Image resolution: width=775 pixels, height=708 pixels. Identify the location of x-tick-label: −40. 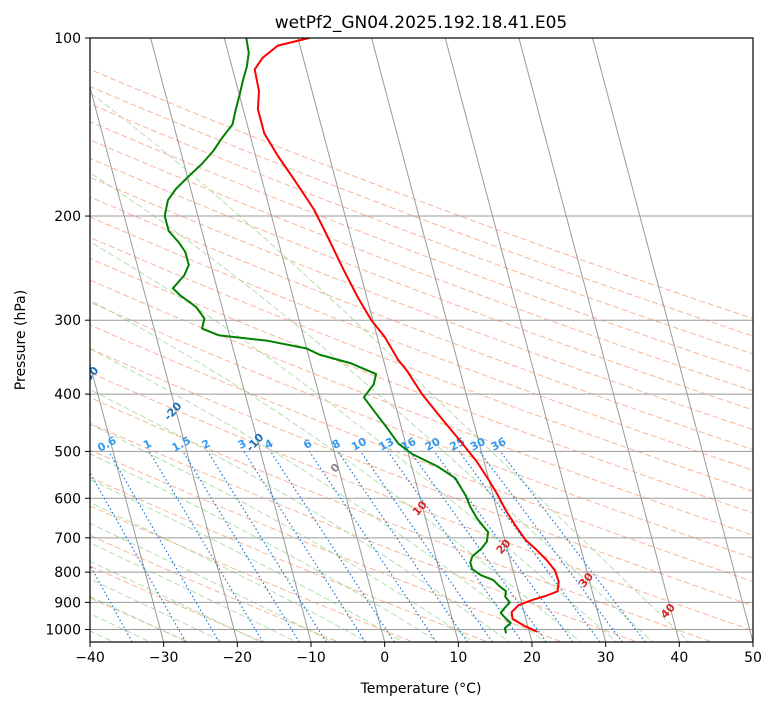
(90, 658).